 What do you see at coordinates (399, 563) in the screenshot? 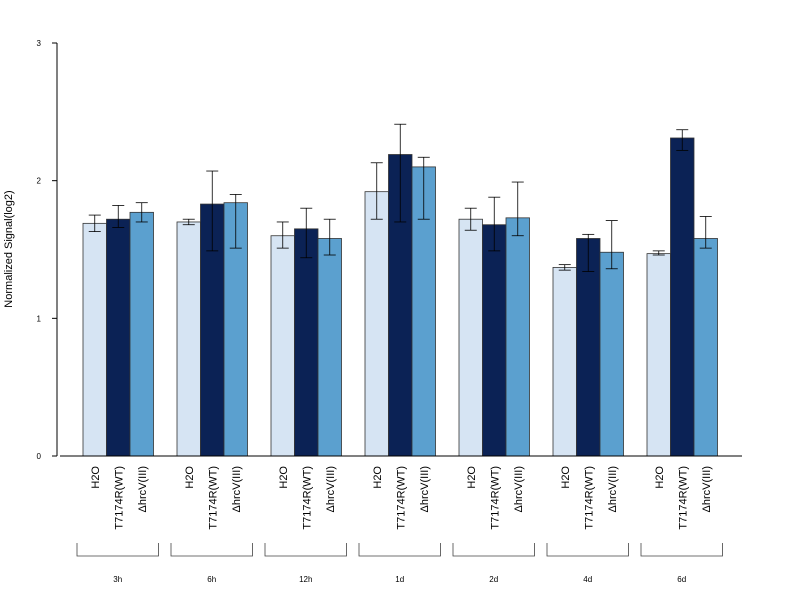
I see `group-brackets-layer: 3h 6h 12h 1d 2d 4d 6d` at bounding box center [399, 563].